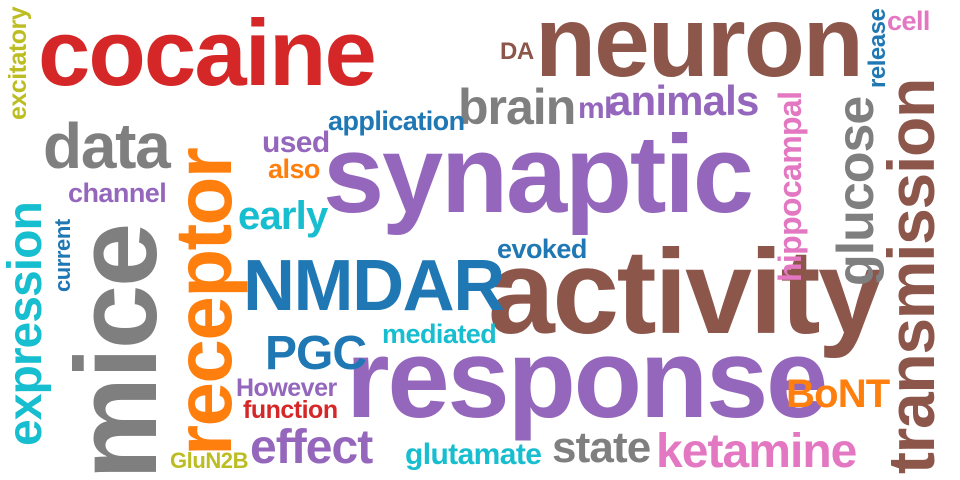  I want to click on word-excitatory: excitatory, so click(18, 63).